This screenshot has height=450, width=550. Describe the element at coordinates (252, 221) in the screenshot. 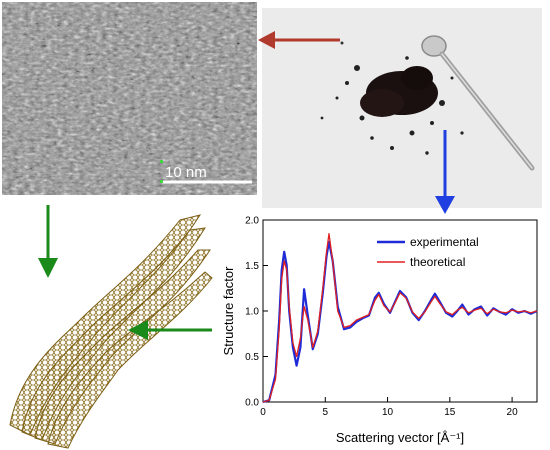

I see `y-tick-label: 2.0` at that location.